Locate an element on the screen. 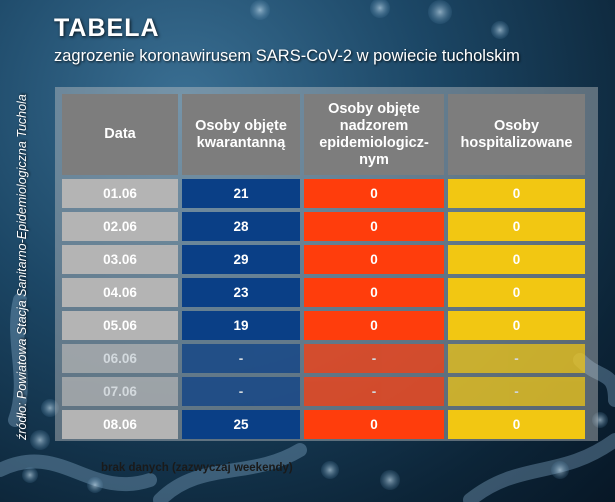 Image resolution: width=615 pixels, height=502 pixels. header-date: Data is located at coordinates (120, 134).